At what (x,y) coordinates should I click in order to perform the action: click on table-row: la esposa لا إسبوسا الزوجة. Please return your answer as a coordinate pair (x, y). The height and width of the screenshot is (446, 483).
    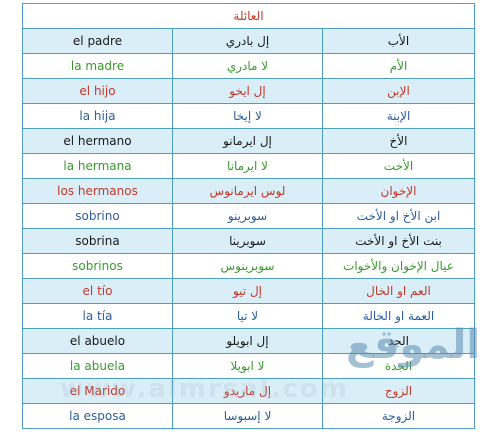
    Looking at the image, I should click on (248, 416).